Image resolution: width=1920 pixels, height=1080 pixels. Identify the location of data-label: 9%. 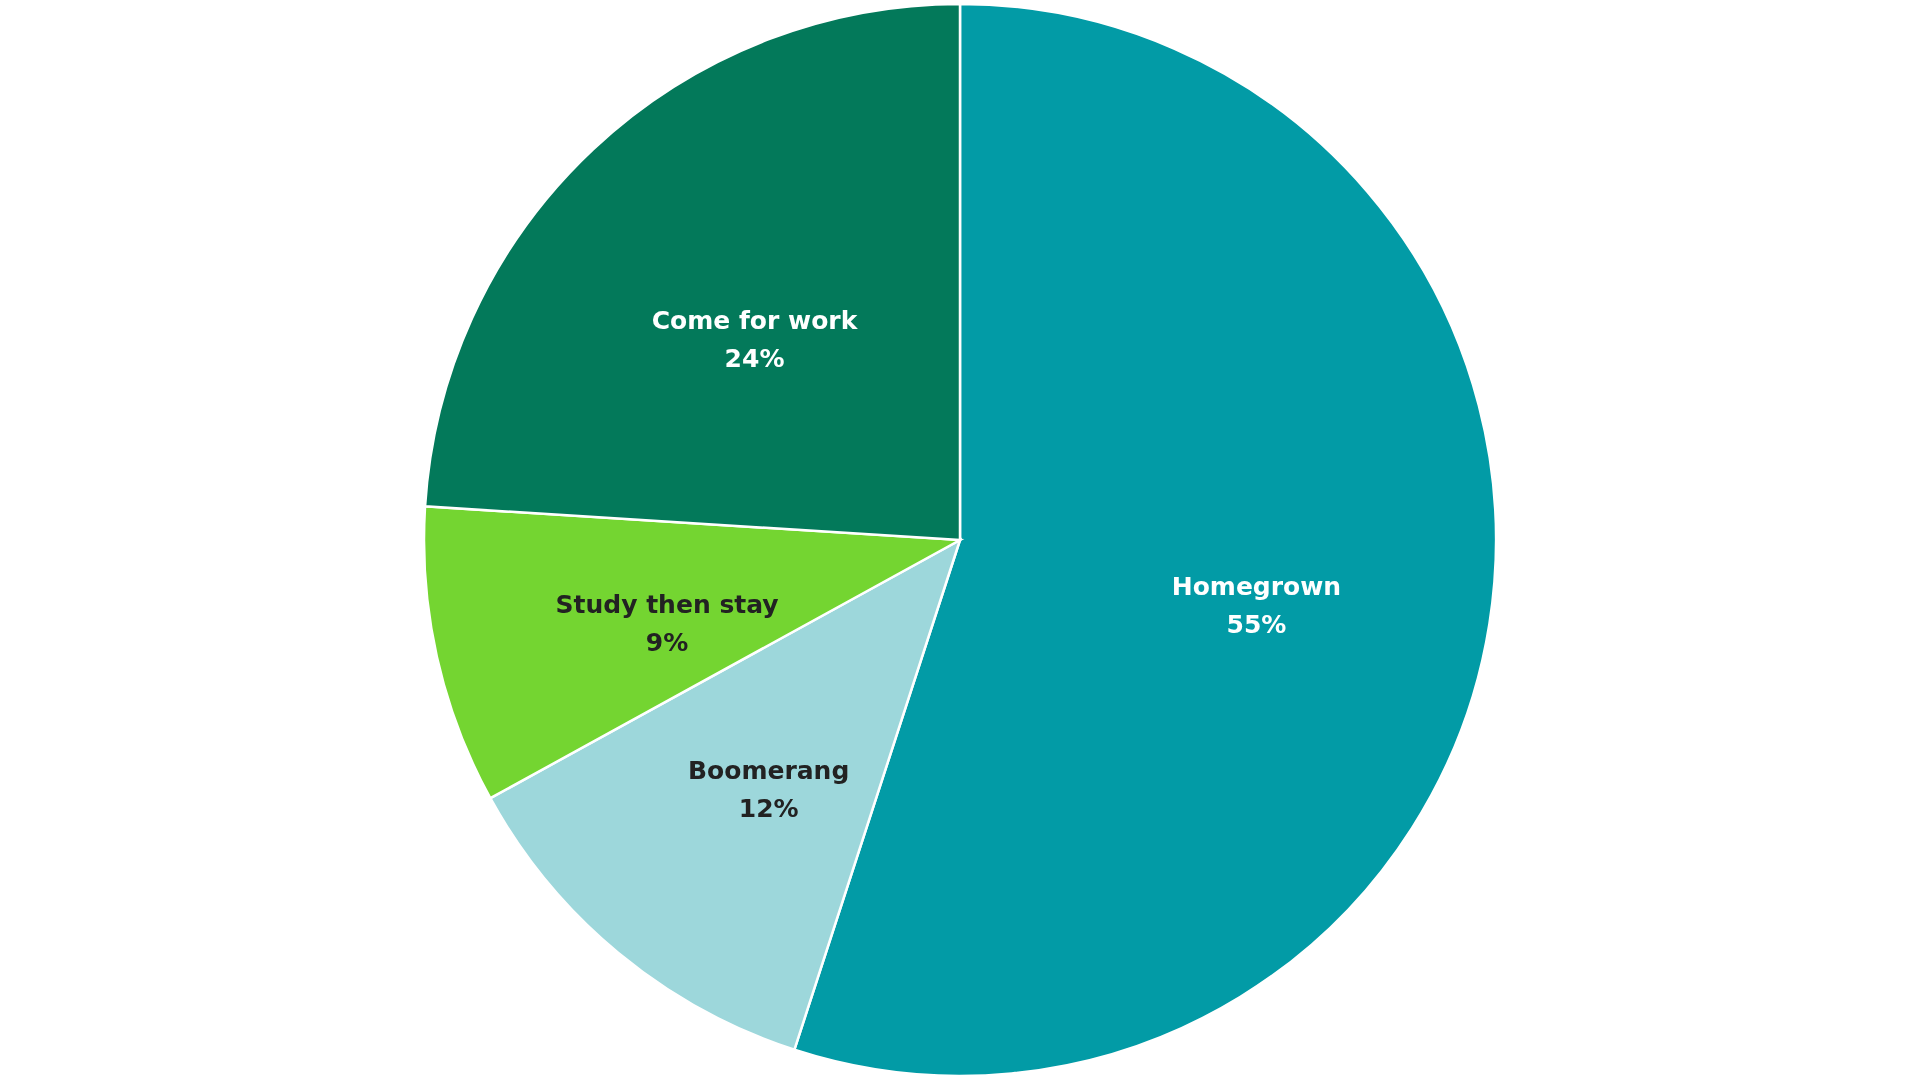
(667, 643).